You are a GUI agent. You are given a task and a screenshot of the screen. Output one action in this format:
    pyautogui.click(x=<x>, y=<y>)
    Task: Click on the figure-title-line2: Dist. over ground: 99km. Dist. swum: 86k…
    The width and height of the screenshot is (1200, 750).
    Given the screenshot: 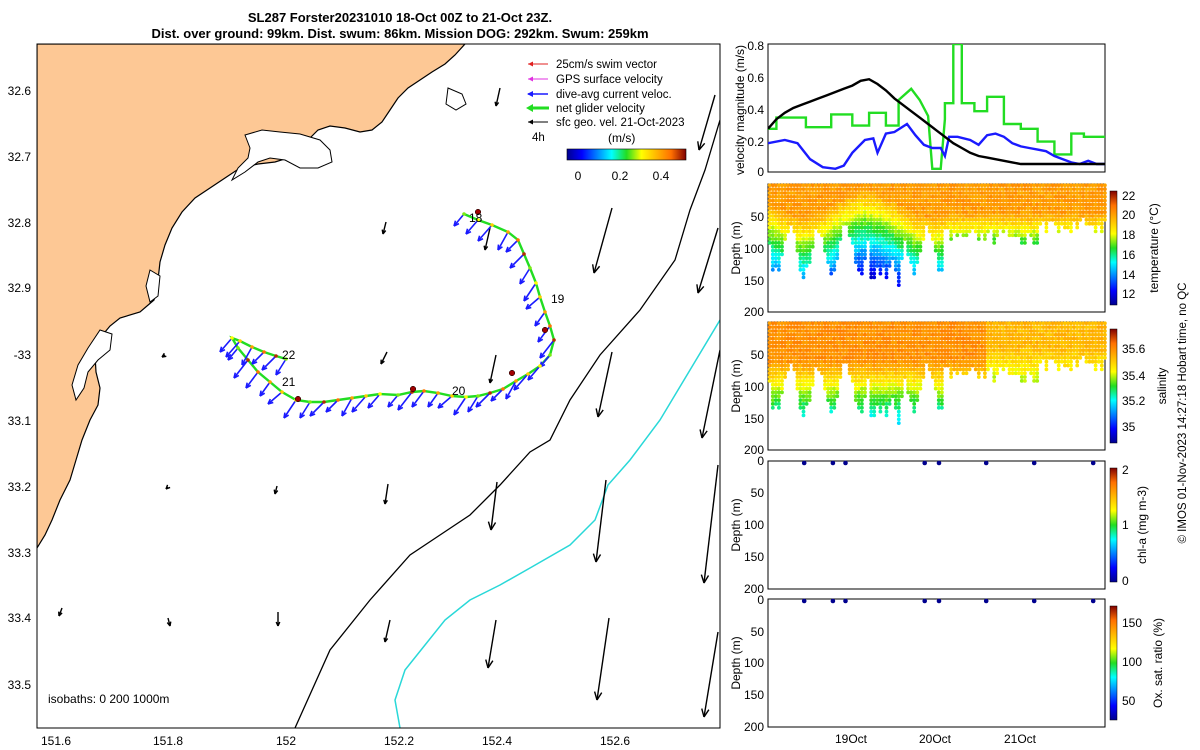 What is the action you would take?
    pyautogui.click(x=399, y=33)
    